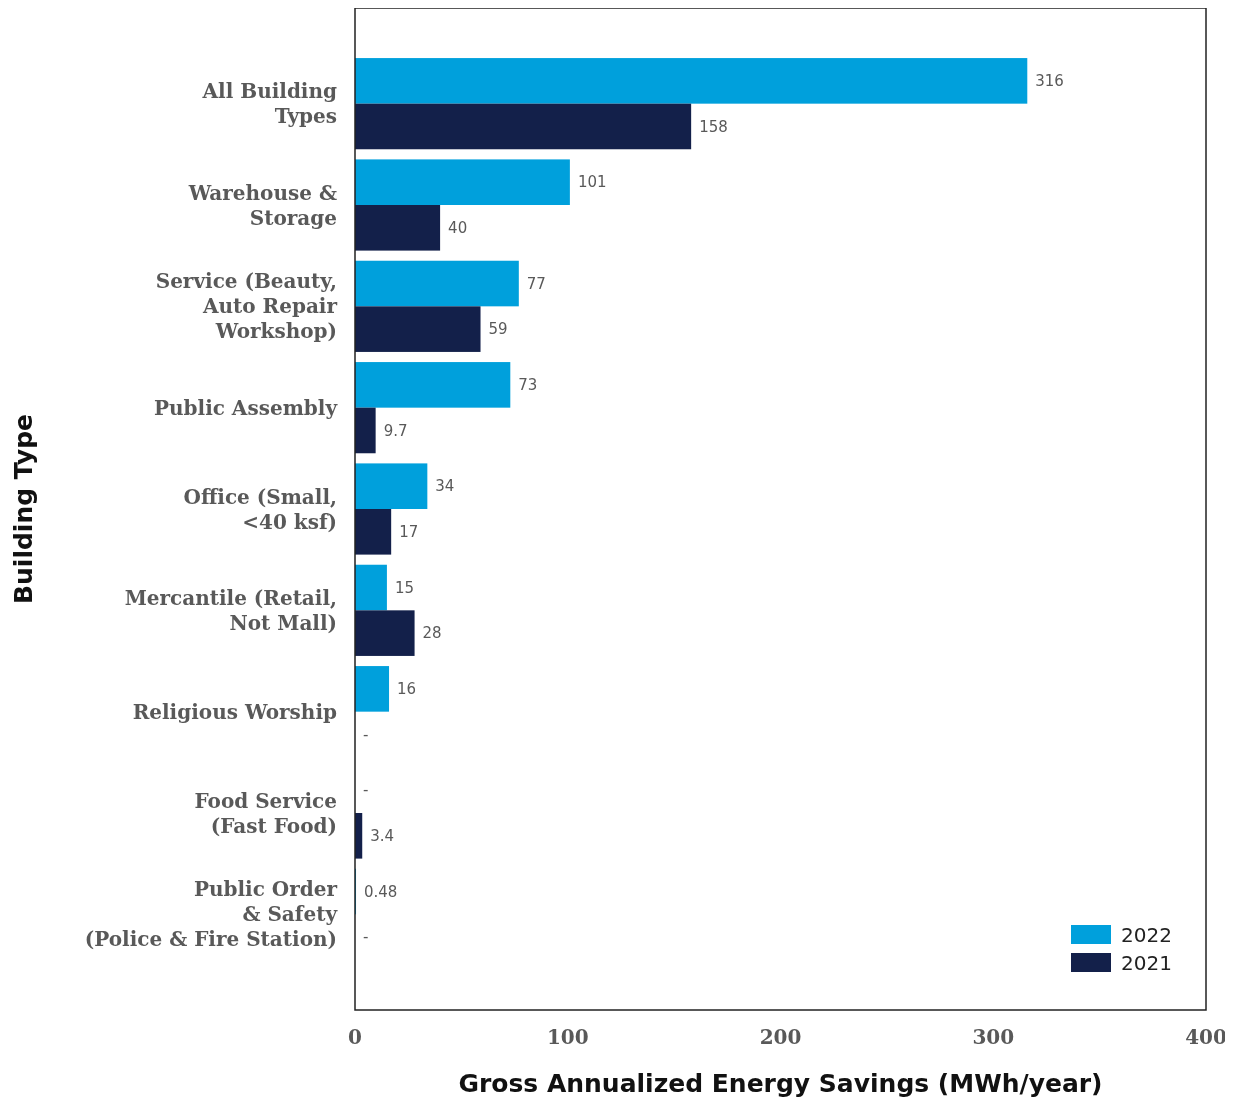  What do you see at coordinates (395, 430) in the screenshot?
I see `data-label: 9.7` at bounding box center [395, 430].